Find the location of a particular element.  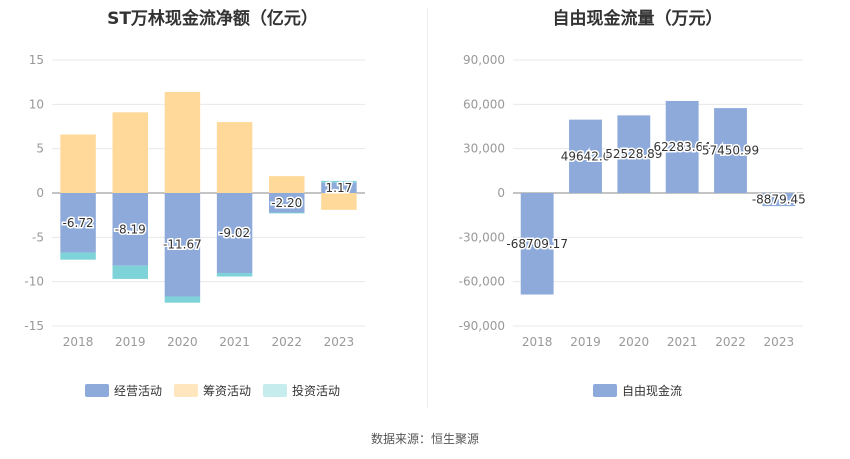

data-label: 57450.99 is located at coordinates (730, 151).